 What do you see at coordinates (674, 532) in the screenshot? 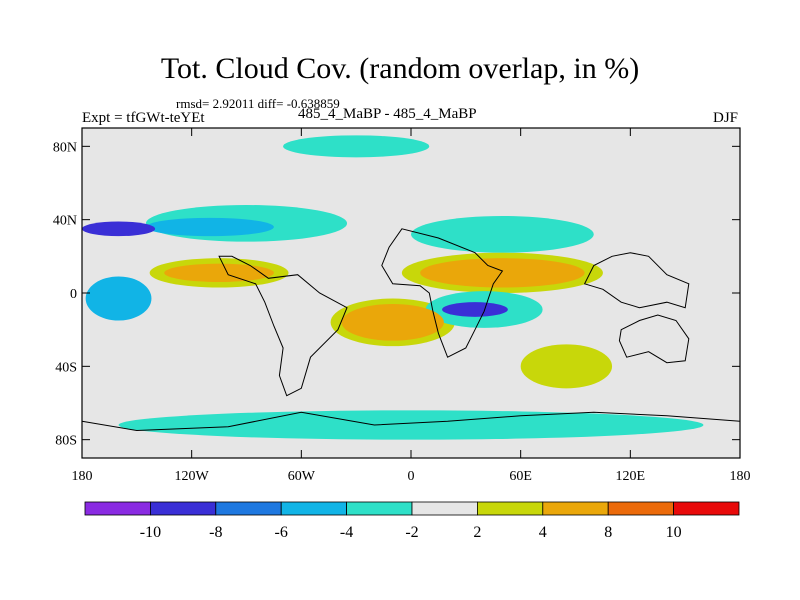
I see `colorbar-label: 10` at bounding box center [674, 532].